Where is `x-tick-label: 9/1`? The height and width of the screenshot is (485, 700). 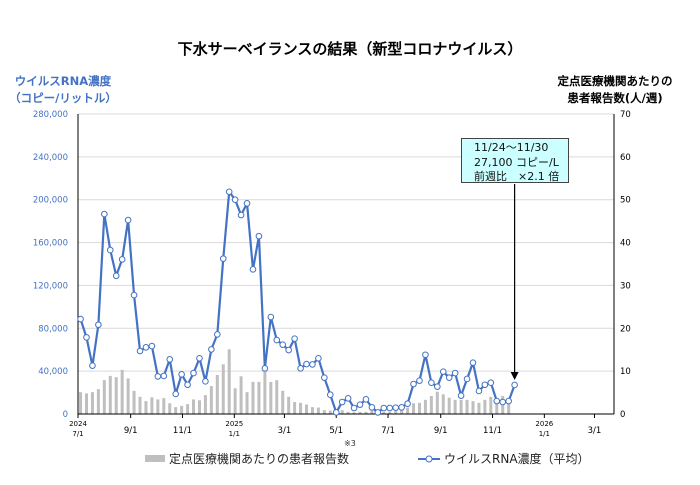 x-tick-label: 9/1 is located at coordinates (441, 431).